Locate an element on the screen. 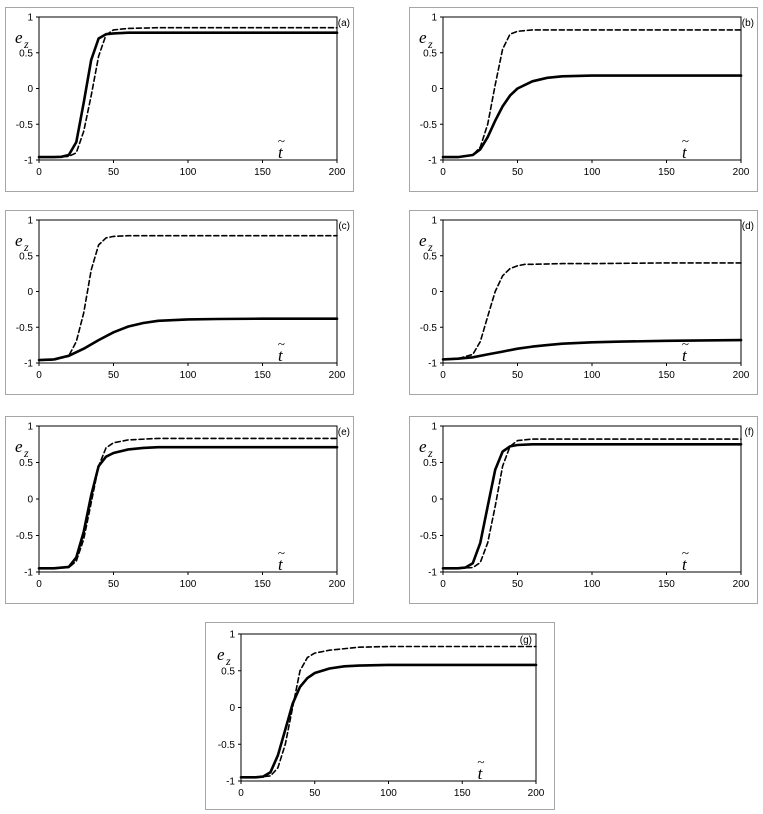 Image resolution: width=763 pixels, height=814 pixels. chart-panel-e: -1 -0.5 0 0.5 1 0 50 100 150 200 e z ~ t (e) is located at coordinates (179, 510).